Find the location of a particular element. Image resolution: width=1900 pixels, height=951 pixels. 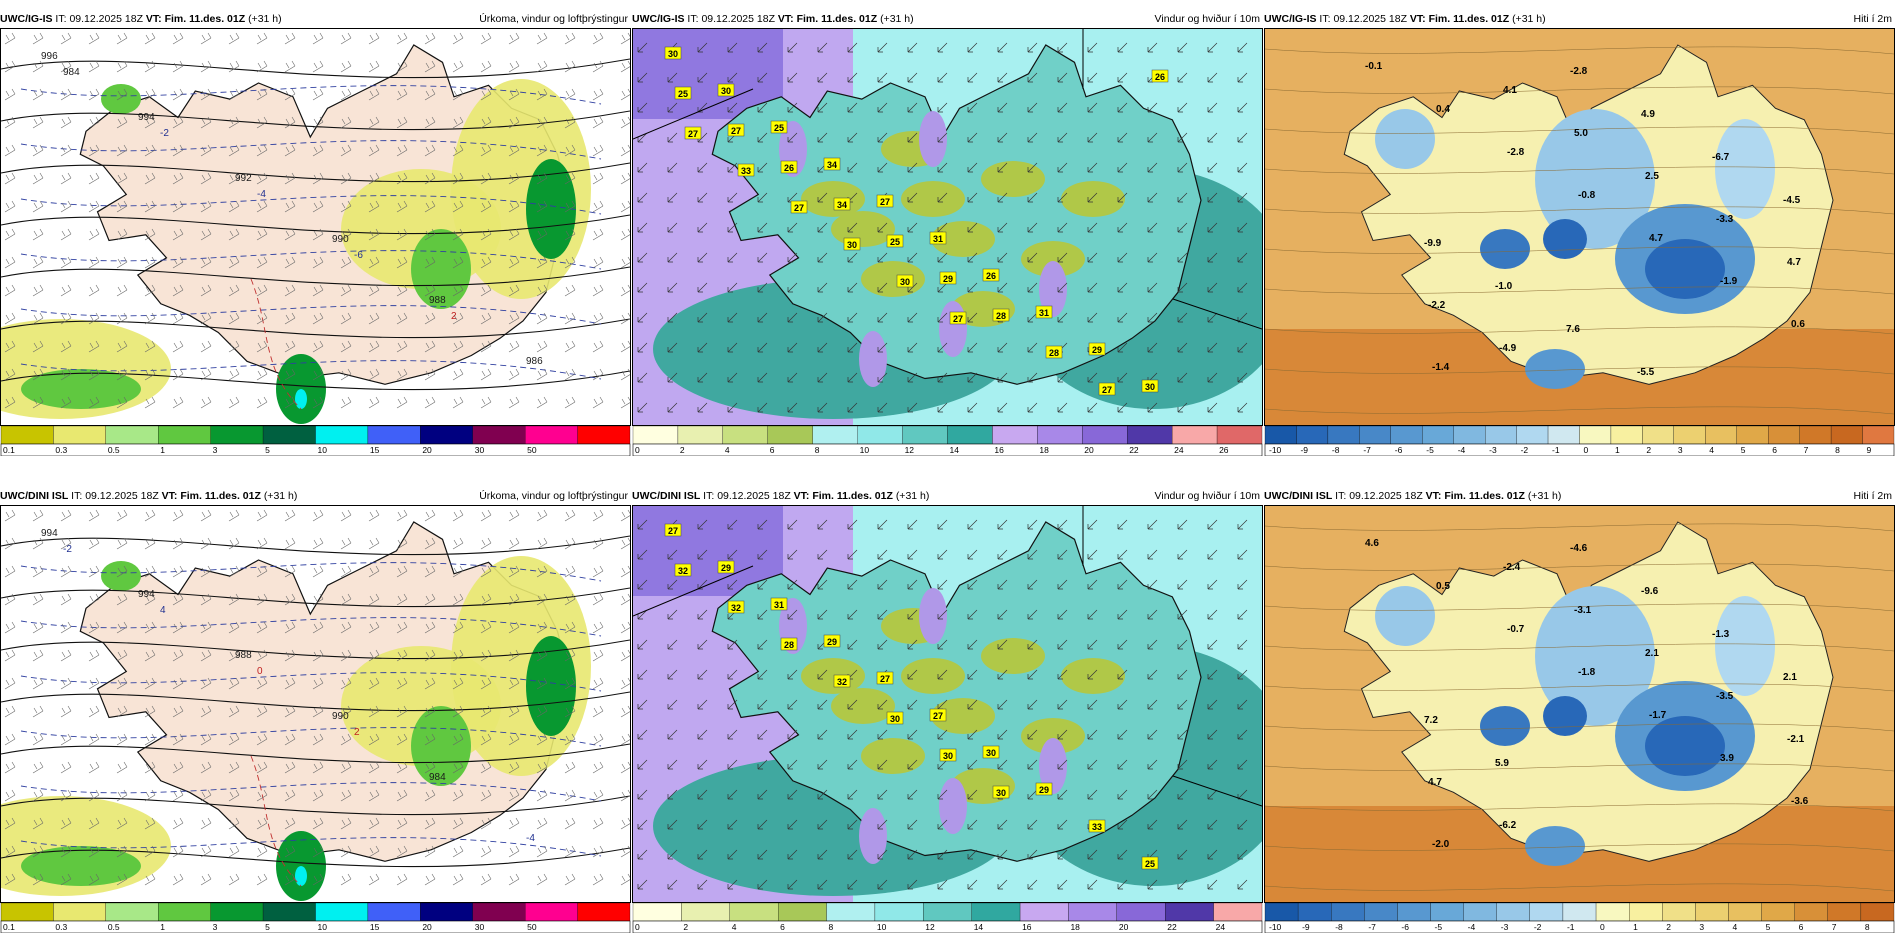

gust-label: 32 is located at coordinates (683, 570).